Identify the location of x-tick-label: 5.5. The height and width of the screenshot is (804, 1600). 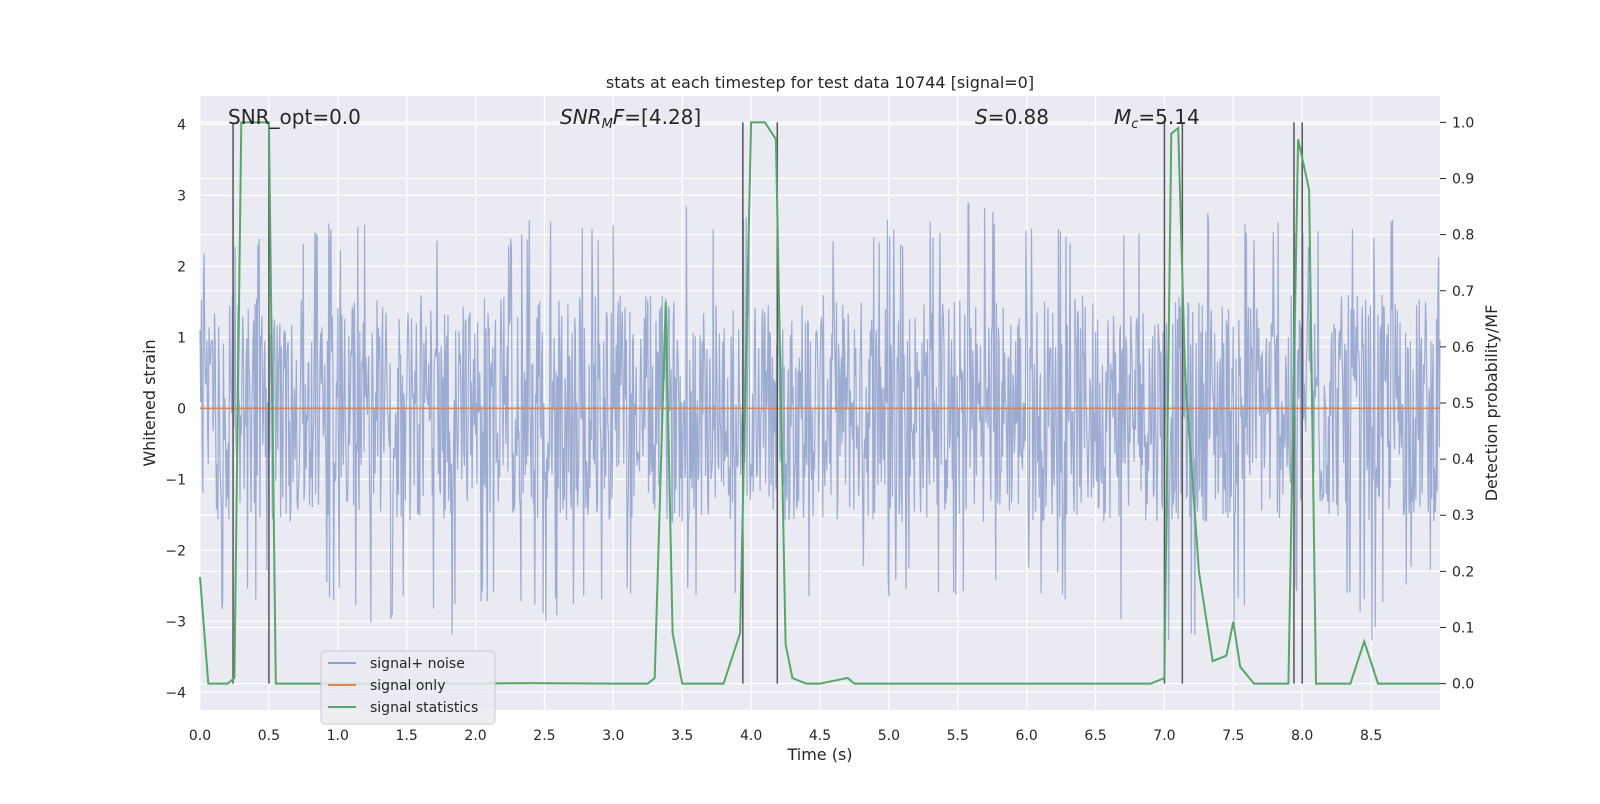
(958, 736).